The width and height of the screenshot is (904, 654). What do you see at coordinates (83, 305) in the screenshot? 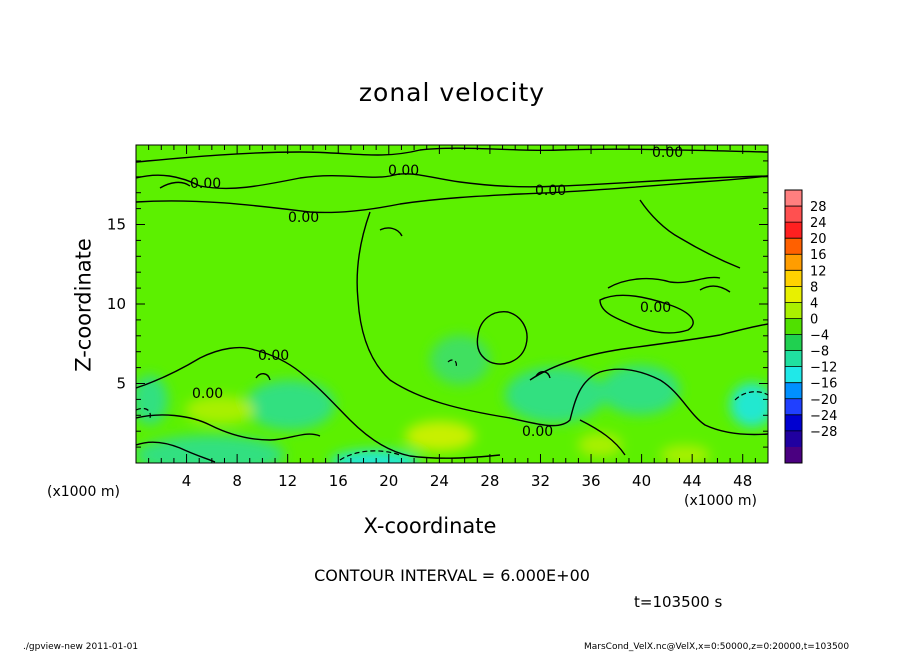
I see `y-axis-label: Z-coordinate` at bounding box center [83, 305].